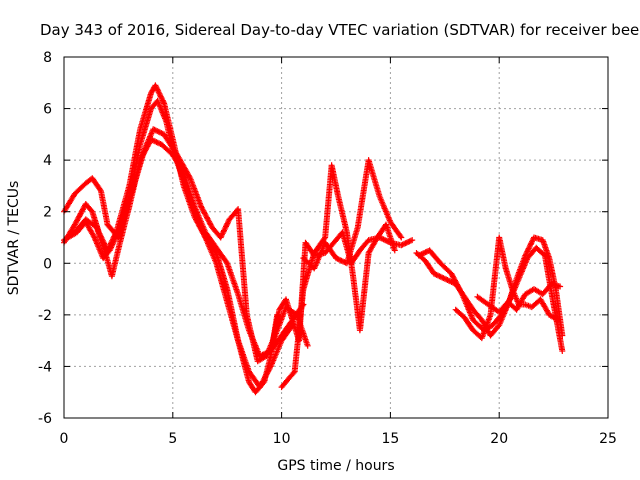 This screenshot has width=640, height=480. Describe the element at coordinates (14, 238) in the screenshot. I see `y-axis-label: SDTVAR / TECUs` at that location.